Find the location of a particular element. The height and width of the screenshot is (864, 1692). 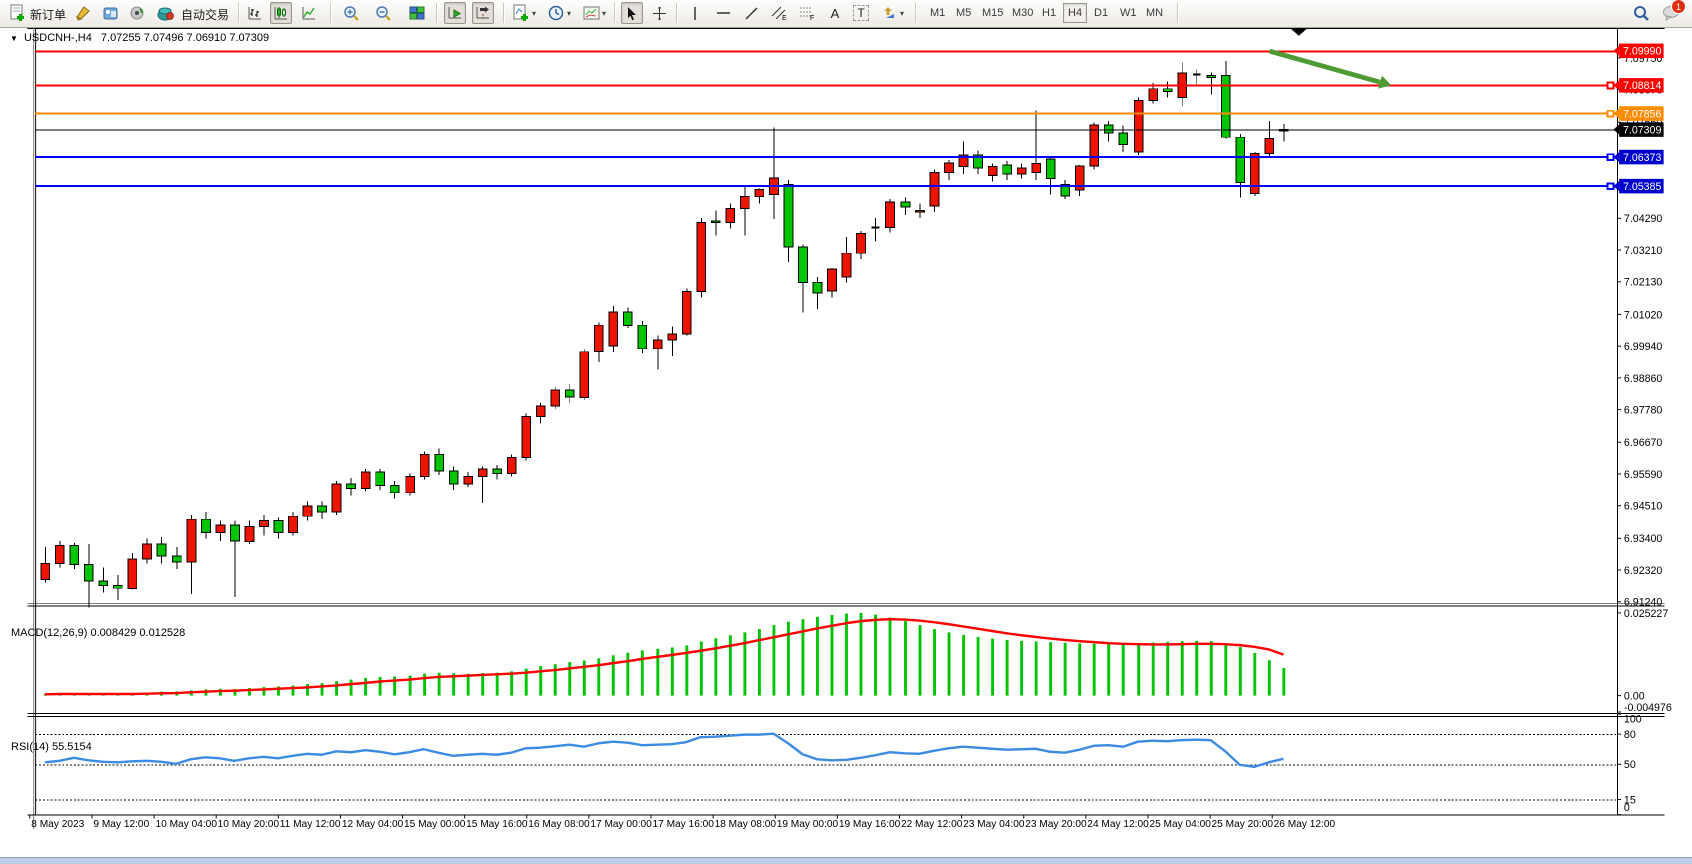

period-button-H4: H4 is located at coordinates (1075, 13).